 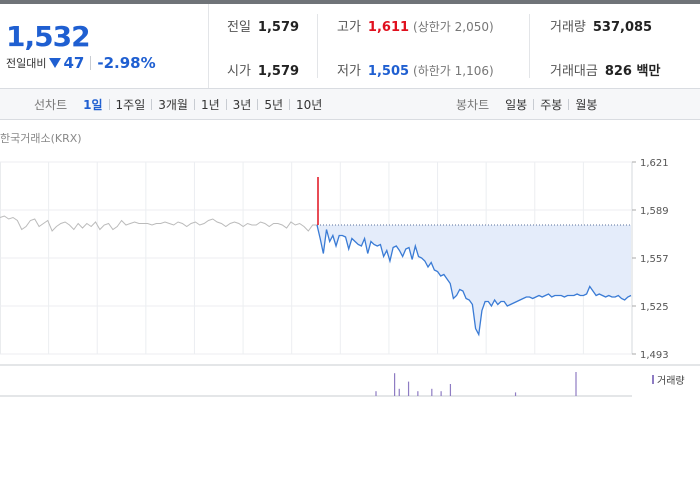 What do you see at coordinates (654, 355) in the screenshot?
I see `y-tick-label: 1,493` at bounding box center [654, 355].